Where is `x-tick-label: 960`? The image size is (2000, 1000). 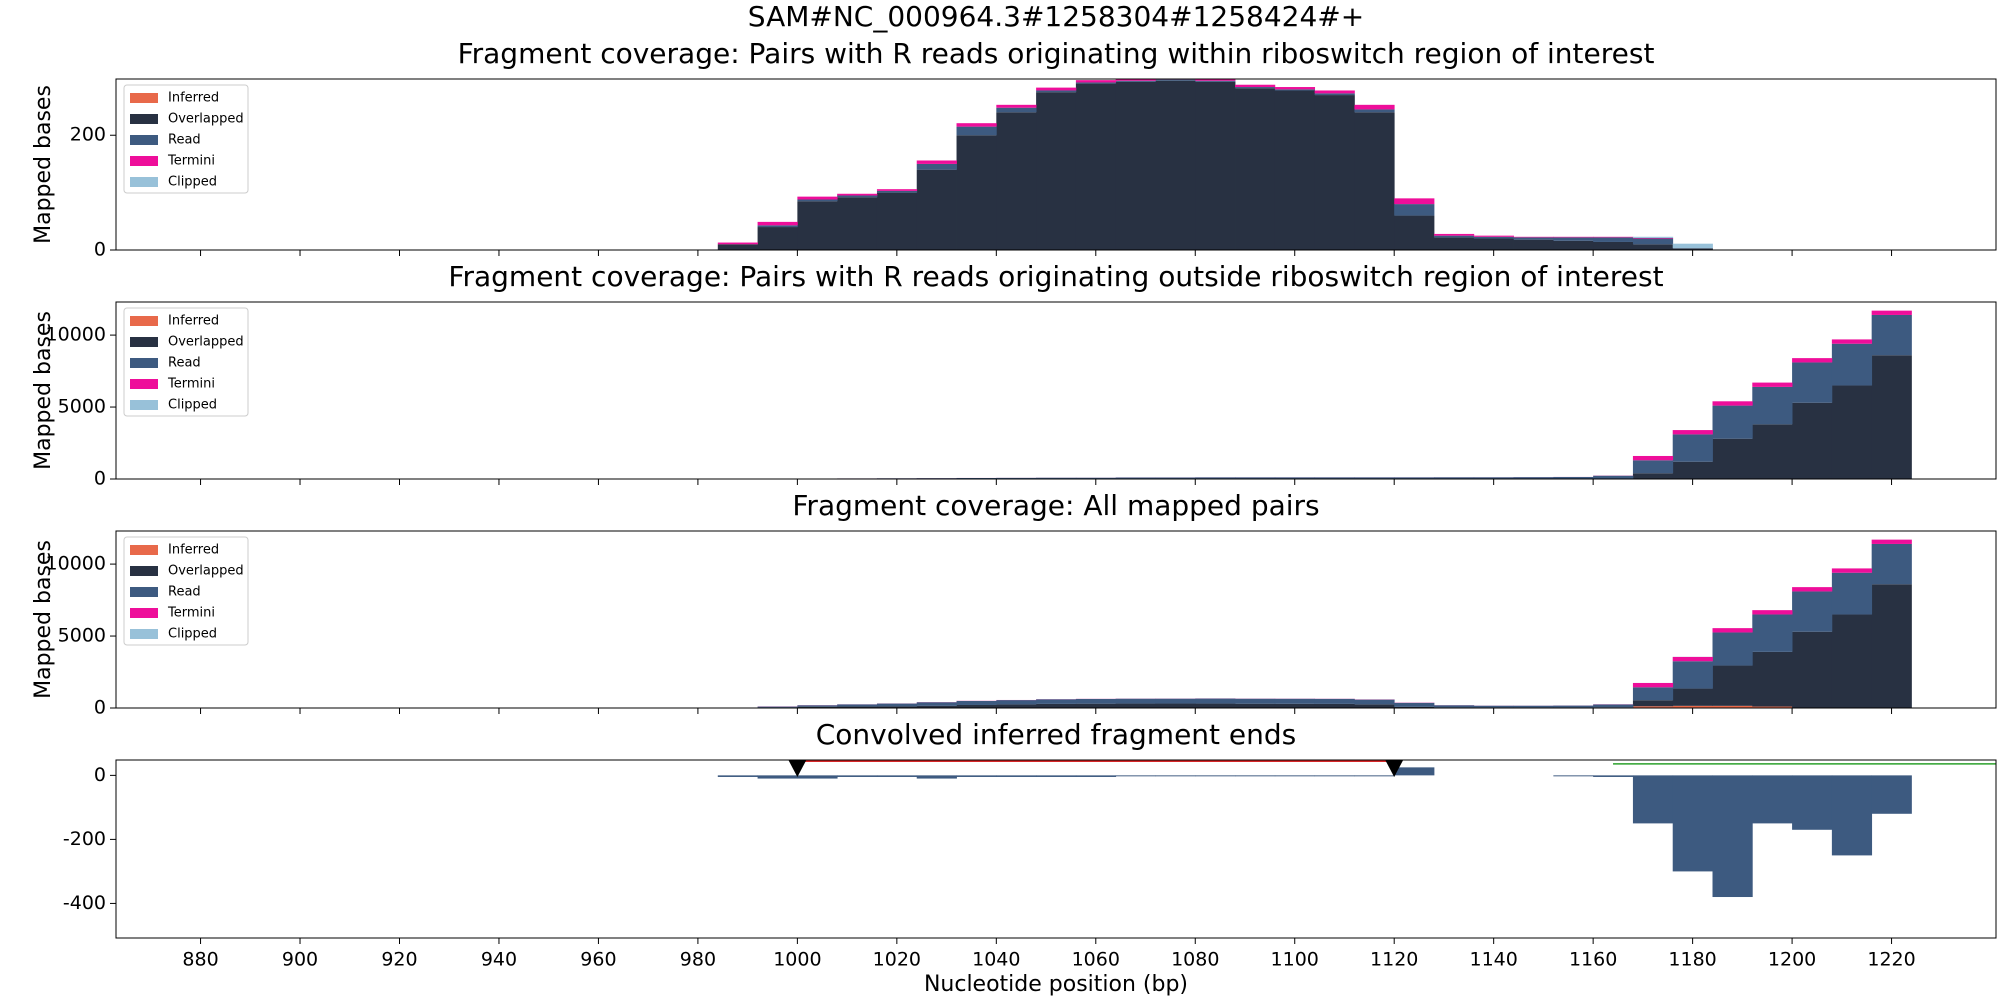
x-tick-label: 960 is located at coordinates (598, 960).